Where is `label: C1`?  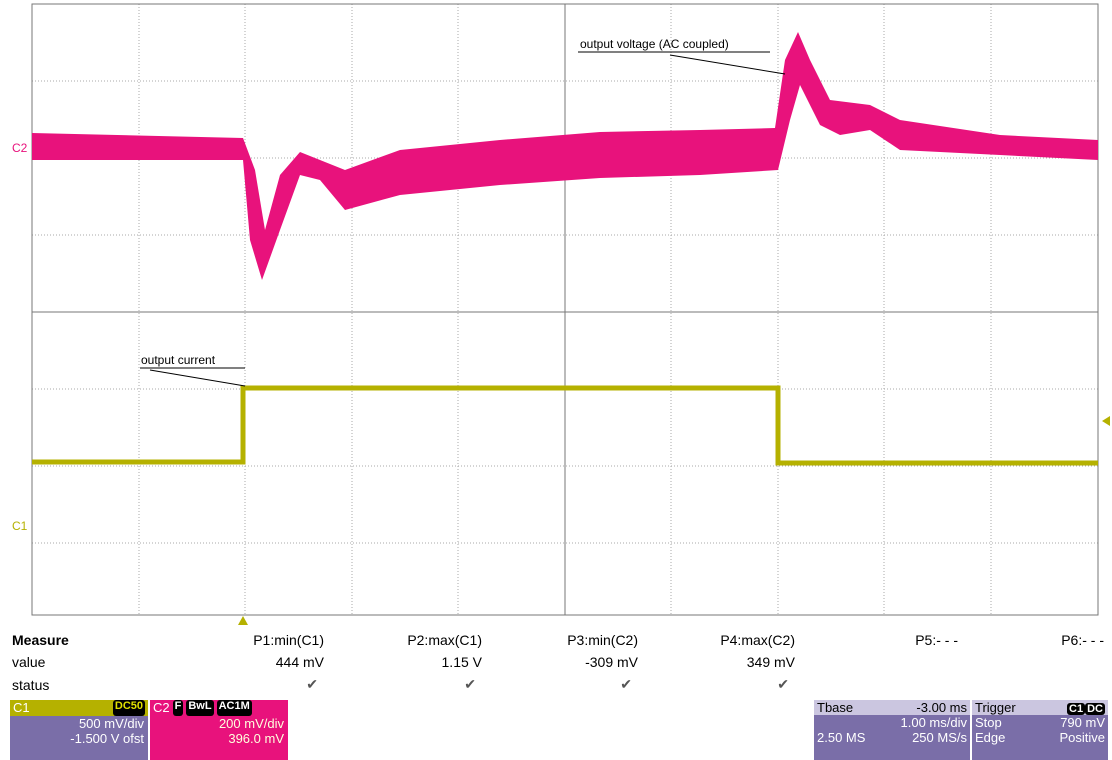 label: C1 is located at coordinates (21, 707).